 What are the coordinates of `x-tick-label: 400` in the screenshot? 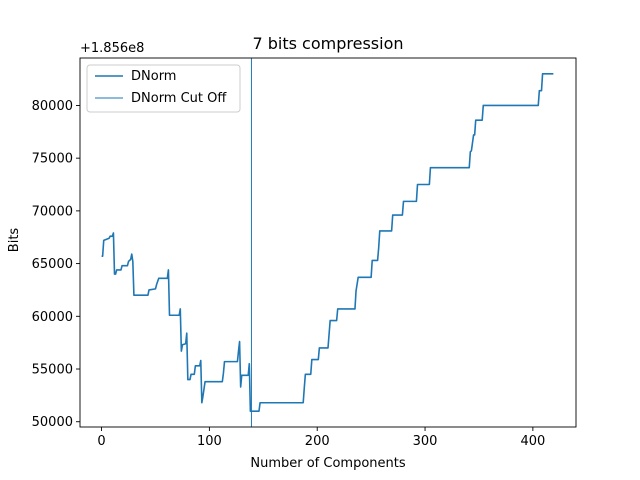 It's located at (532, 441).